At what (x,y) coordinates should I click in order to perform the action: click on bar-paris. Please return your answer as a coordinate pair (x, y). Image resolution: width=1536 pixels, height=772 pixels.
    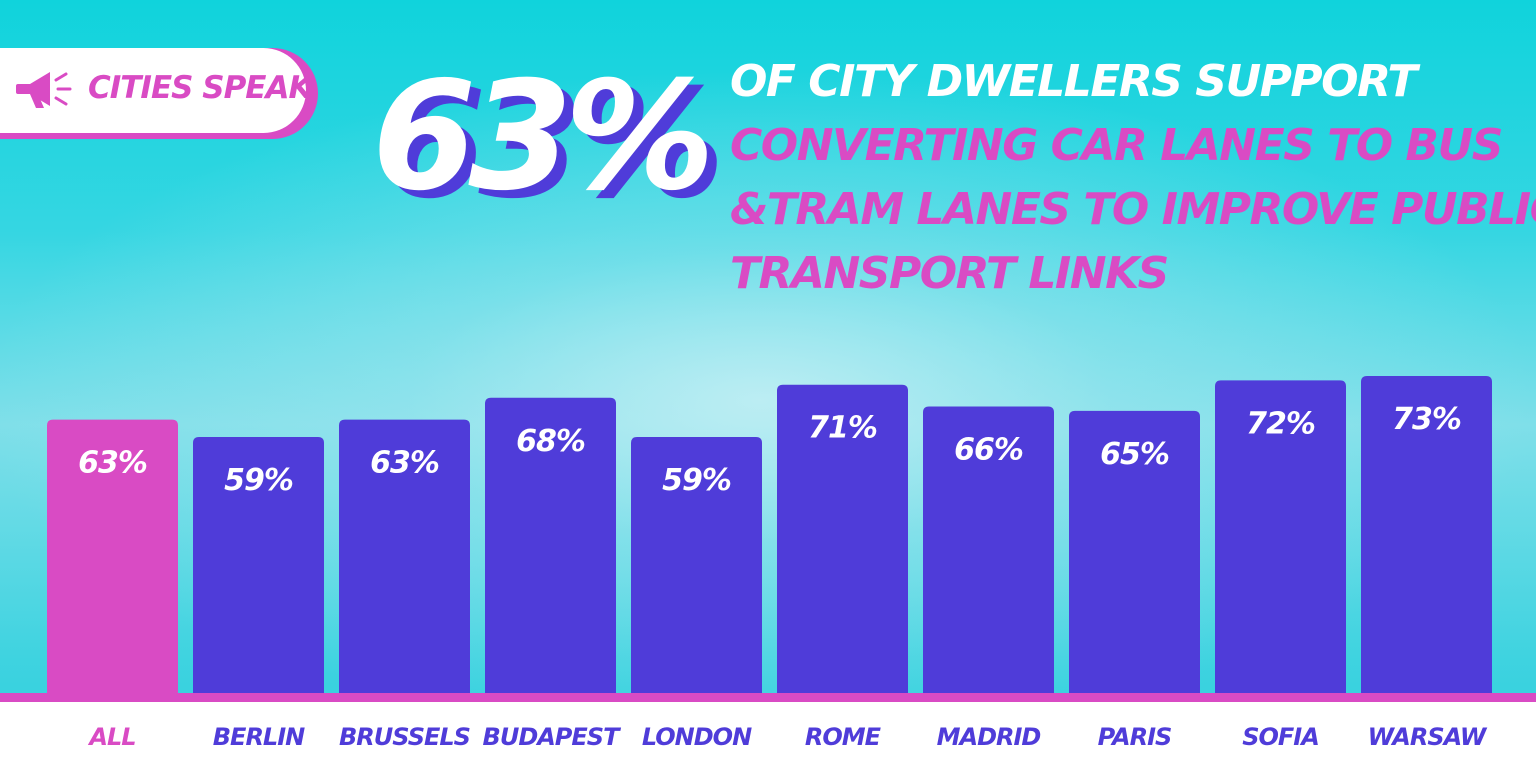
    Looking at the image, I should click on (1134, 552).